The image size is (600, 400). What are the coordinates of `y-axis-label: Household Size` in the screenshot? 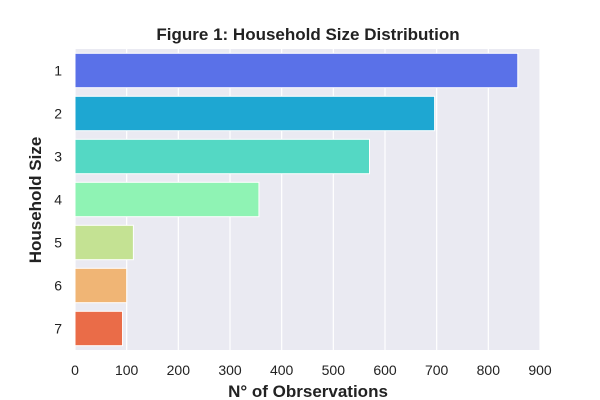 It's located at (35, 200).